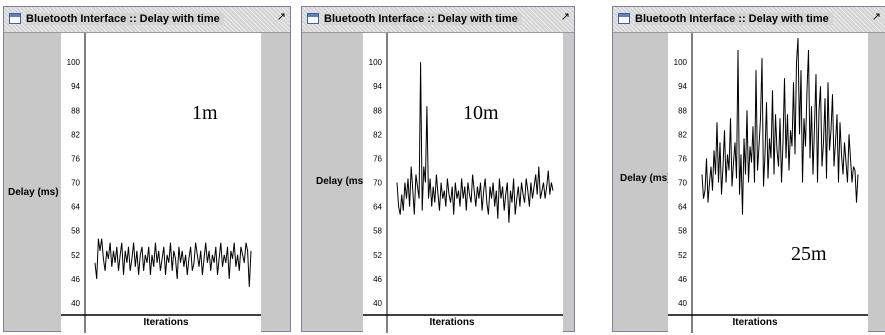 Image resolution: width=885 pixels, height=335 pixels. What do you see at coordinates (809, 254) in the screenshot?
I see `distance-label: 25m` at bounding box center [809, 254].